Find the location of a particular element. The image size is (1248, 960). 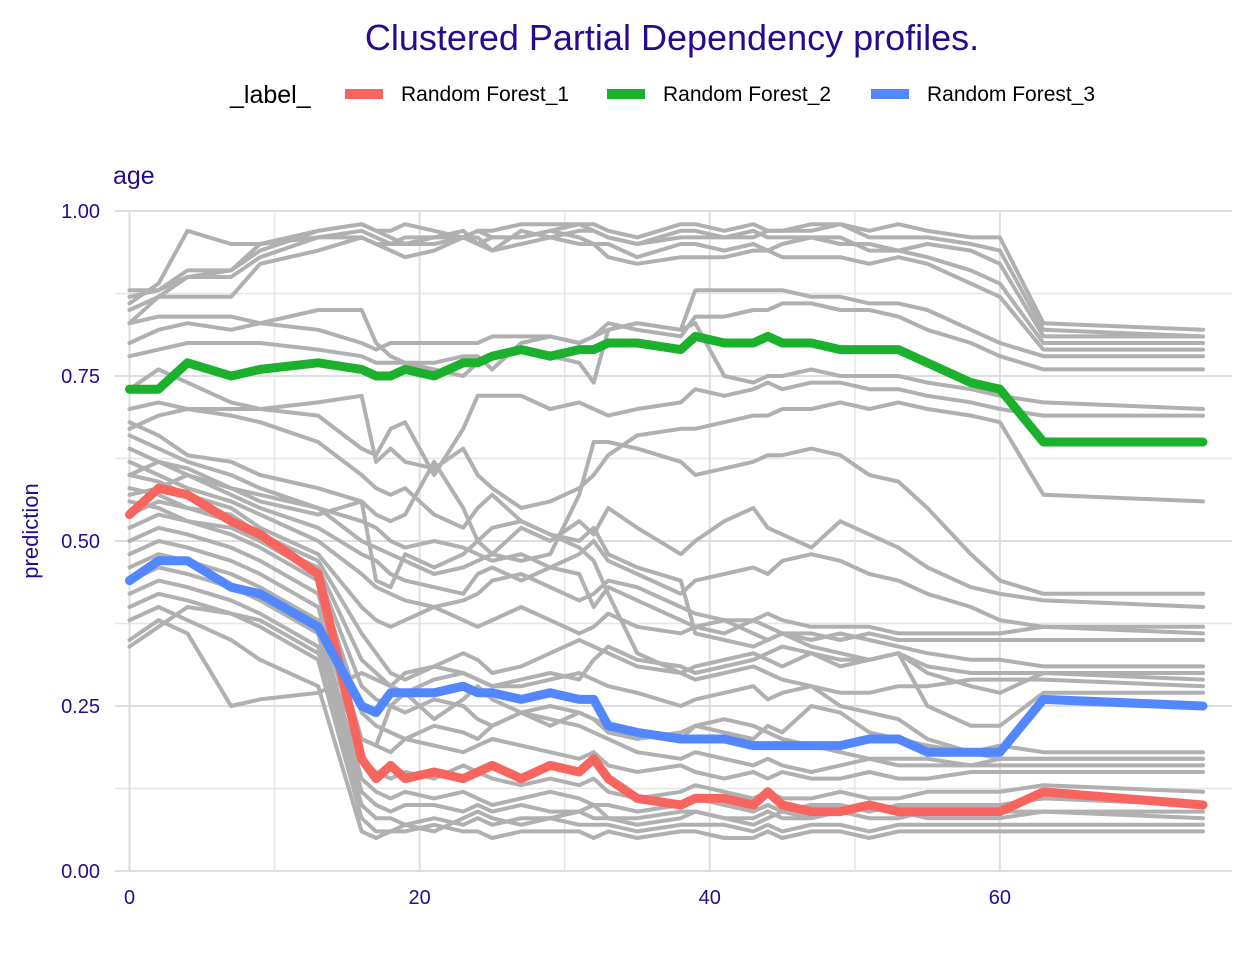

y-axis-ticks: 0.00 0.25 0.50 0.75 1.00 is located at coordinates (80, 542).